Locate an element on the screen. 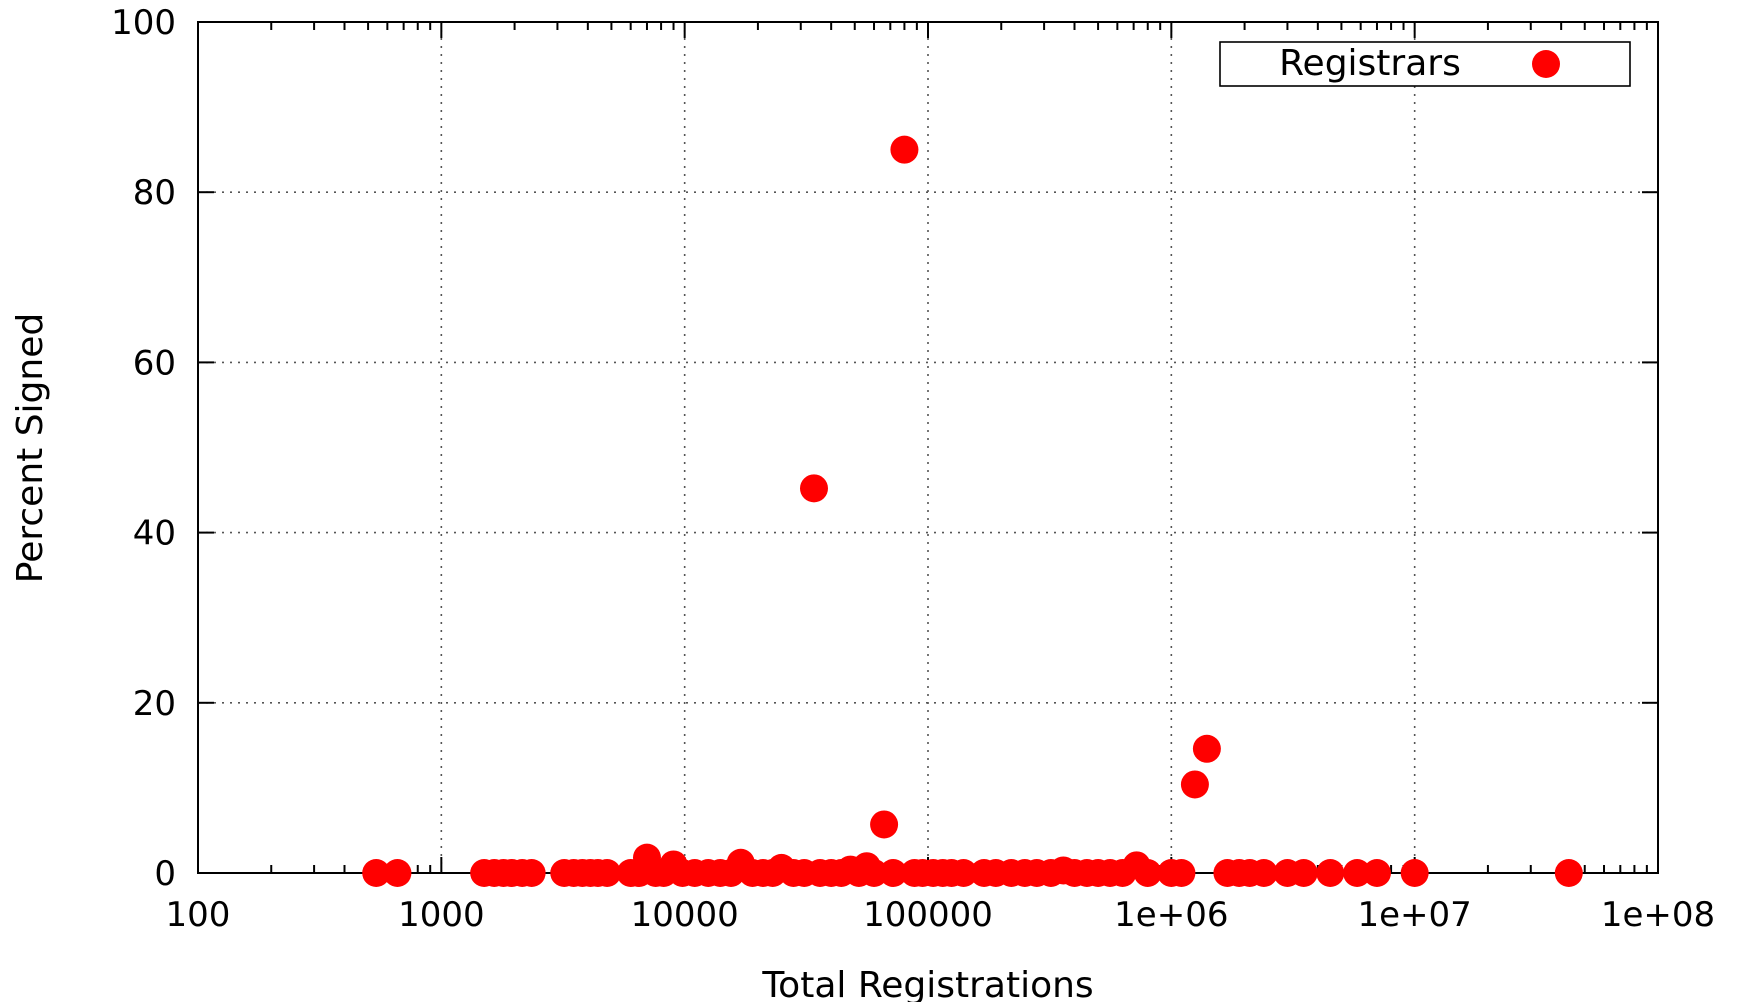 The height and width of the screenshot is (1002, 1738). x-tick-label: 1000 is located at coordinates (441, 915).